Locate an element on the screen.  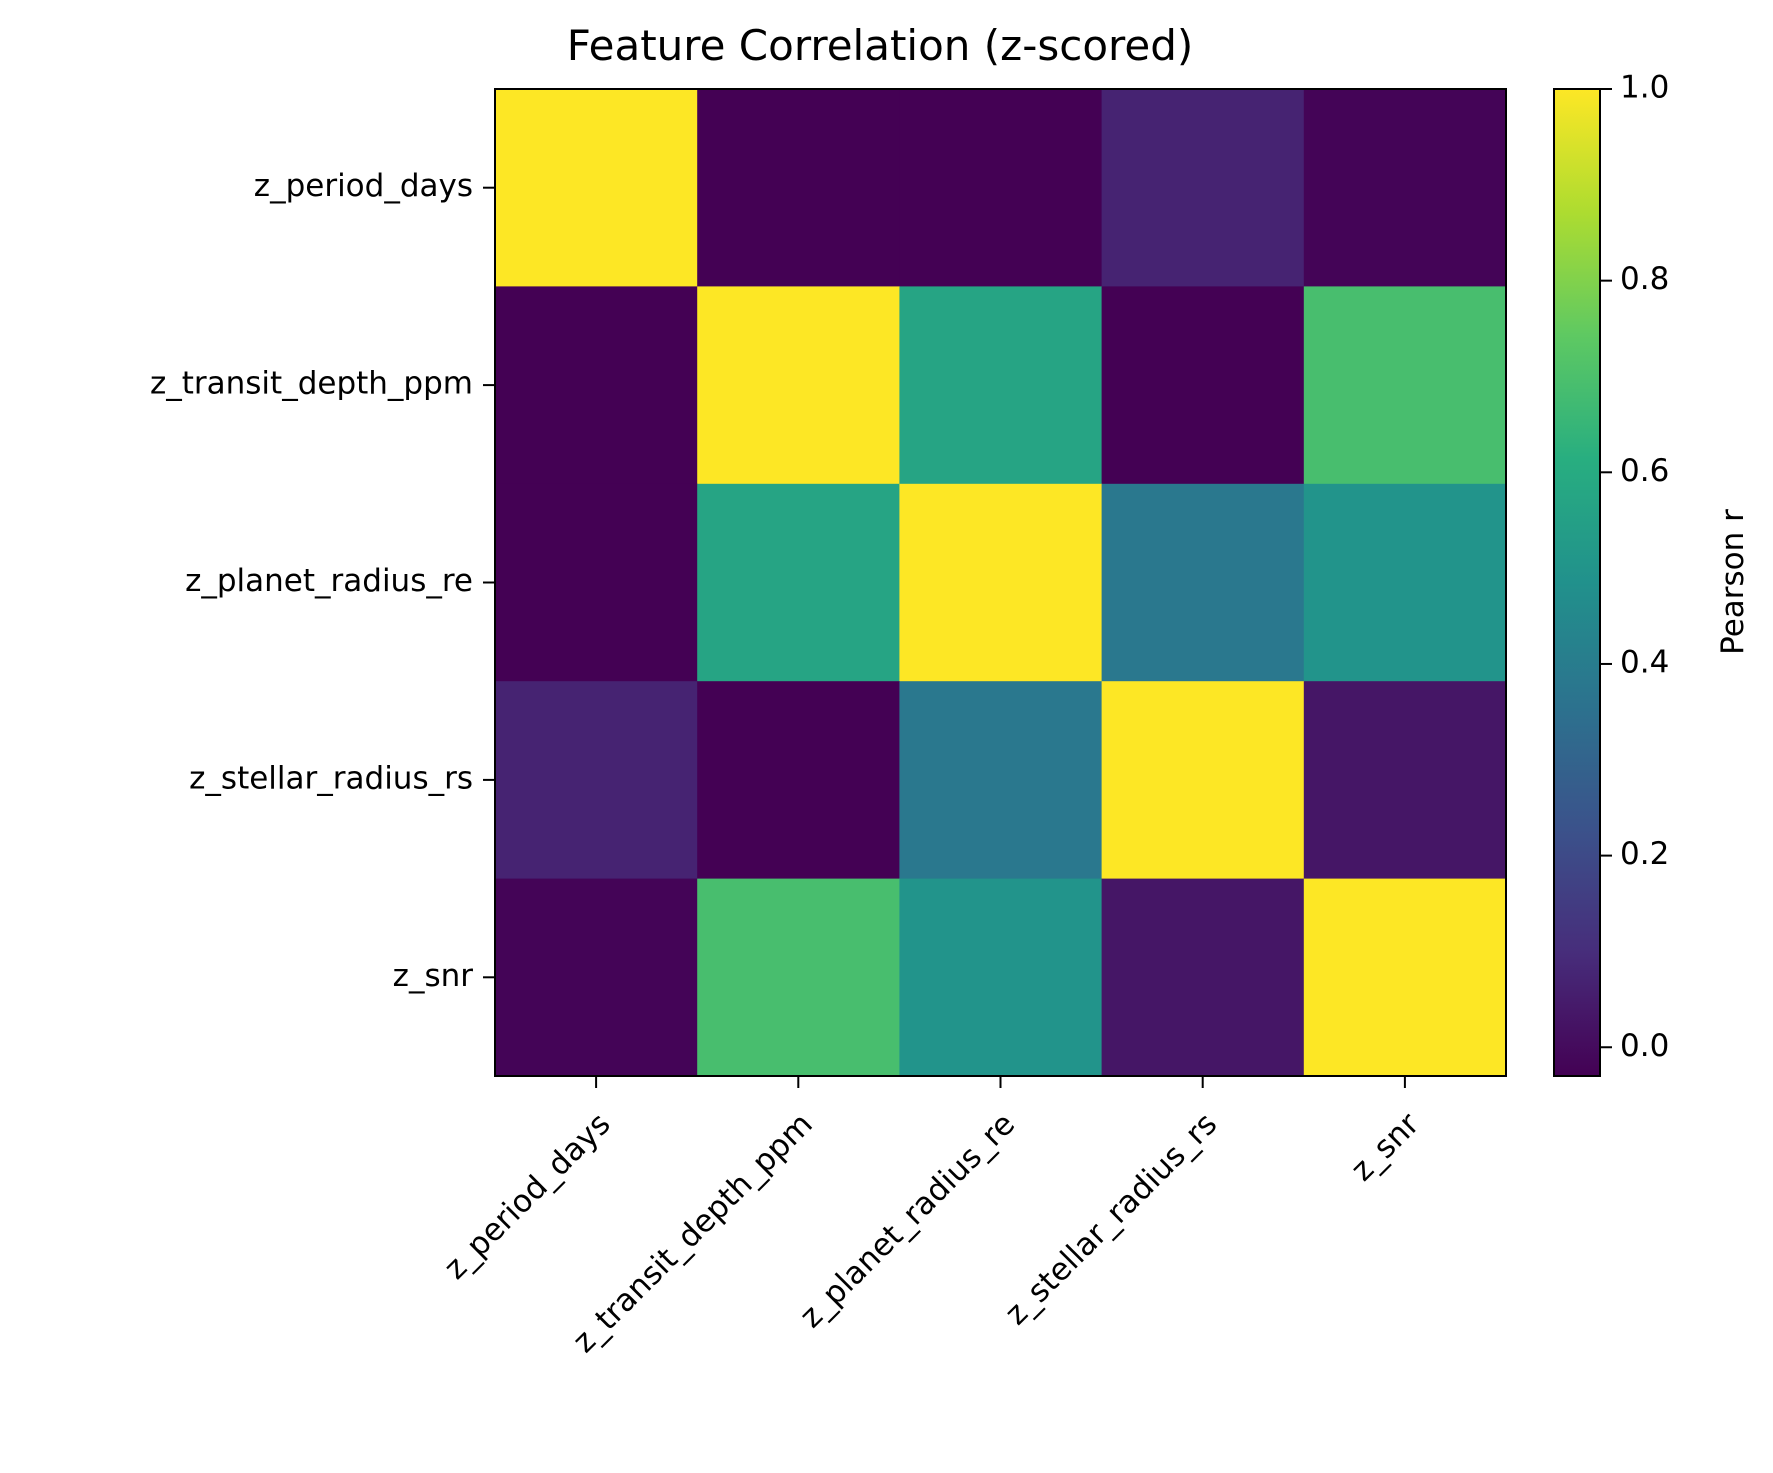
x-tick-label: z_period_days is located at coordinates (527, 1196).